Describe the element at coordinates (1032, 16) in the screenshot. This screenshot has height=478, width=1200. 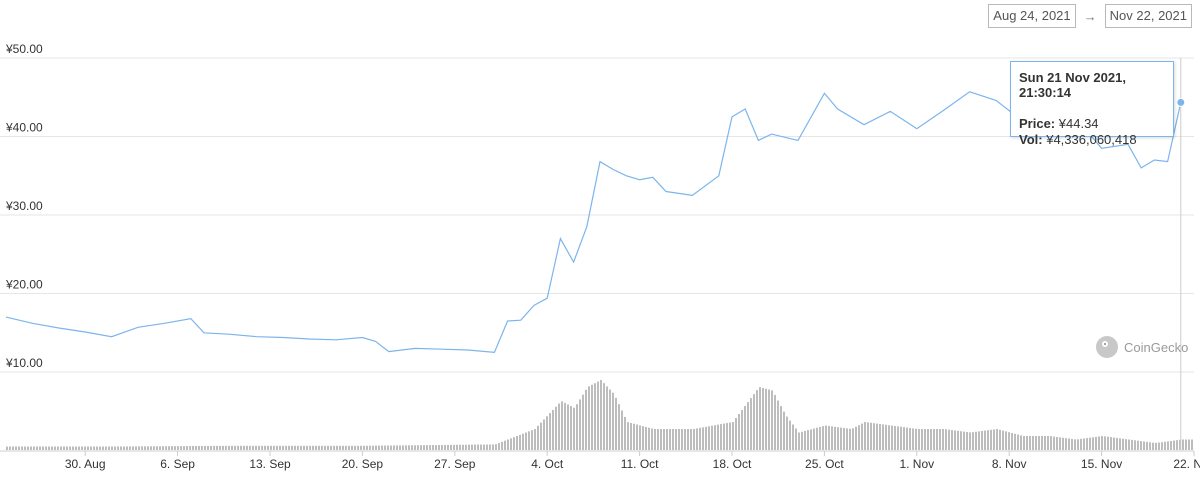
I see `start-date-input: Aug 24, 2021` at that location.